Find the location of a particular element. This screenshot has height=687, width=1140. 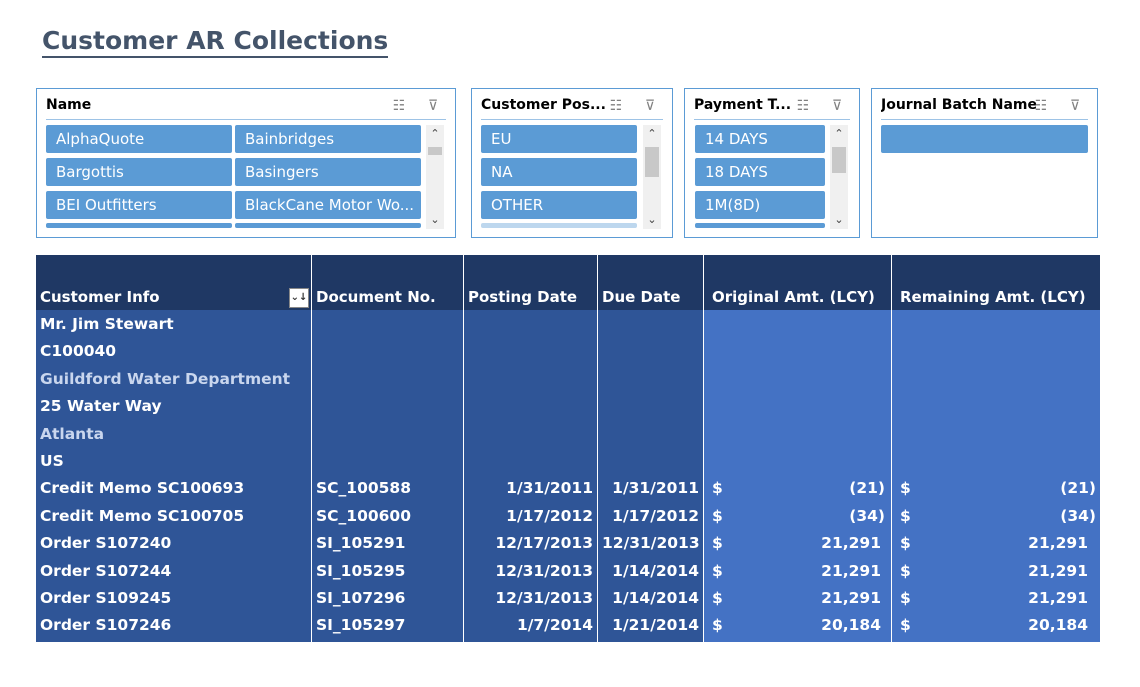

slicer-item: Basingers is located at coordinates (328, 172).